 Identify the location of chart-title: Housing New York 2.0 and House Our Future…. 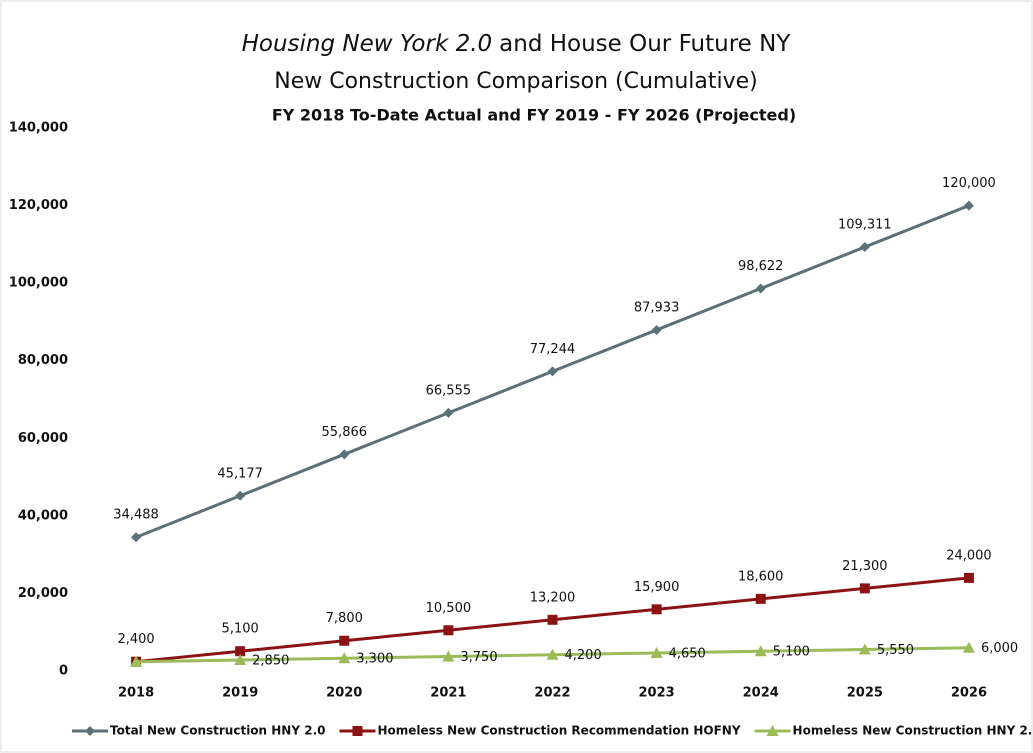
(517, 44).